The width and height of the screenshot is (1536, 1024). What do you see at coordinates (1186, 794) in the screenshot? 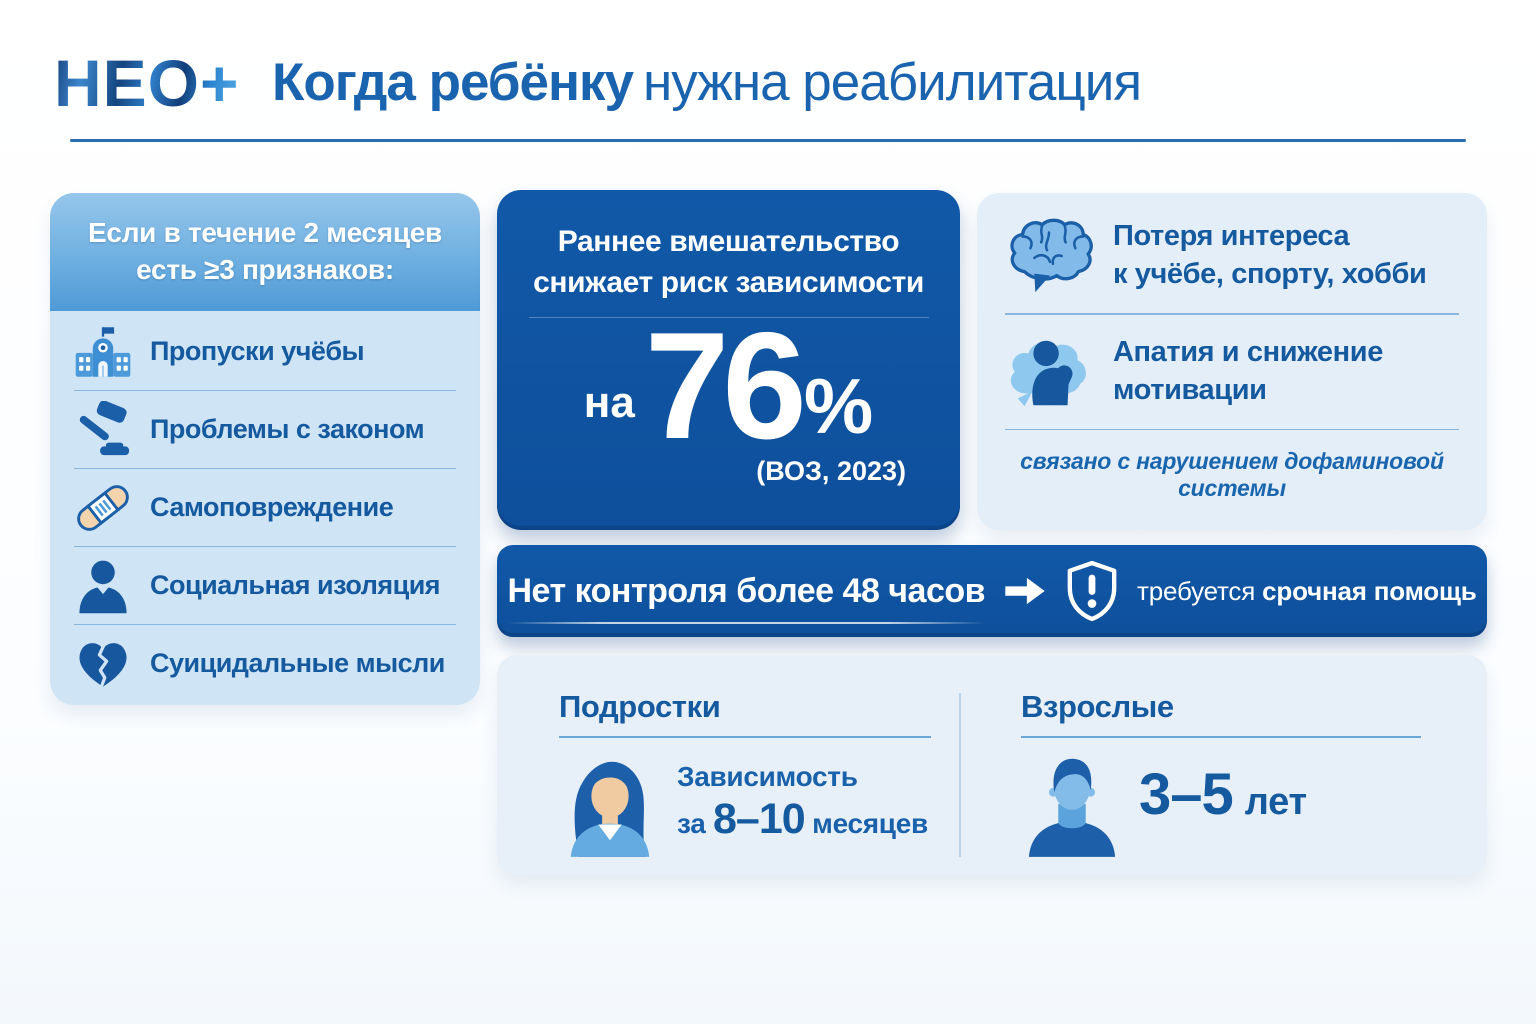
I see `adults-value: 3–5` at bounding box center [1186, 794].